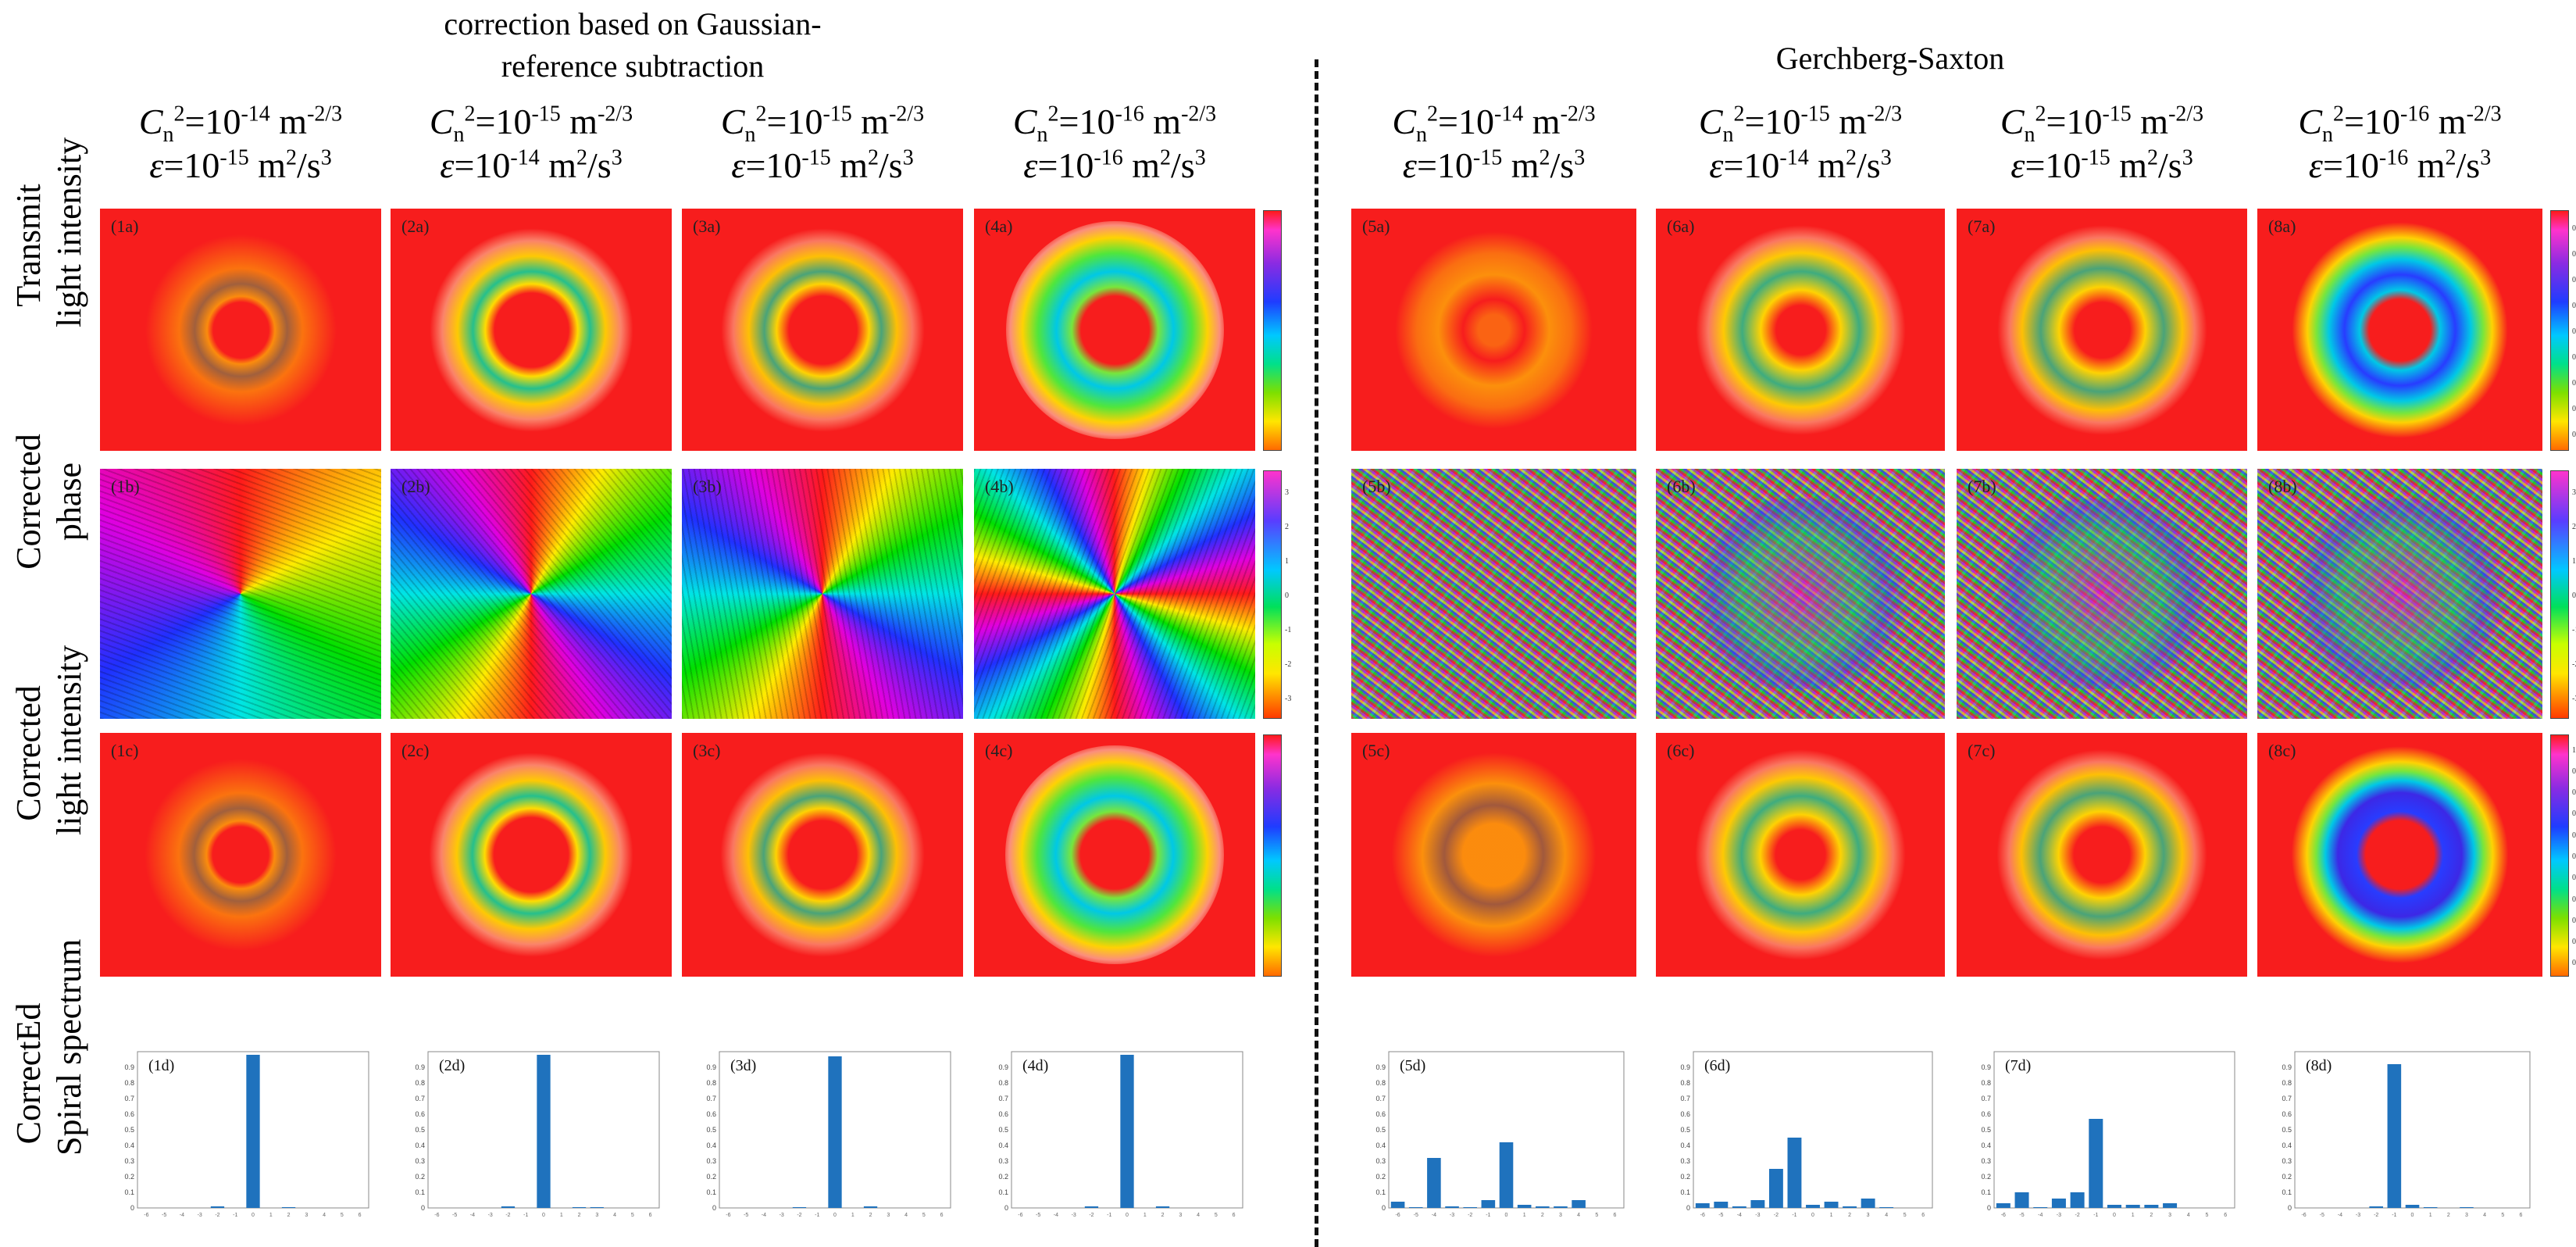  I want to click on colorbar-tick-label: 0.3, so click(2574, 899).